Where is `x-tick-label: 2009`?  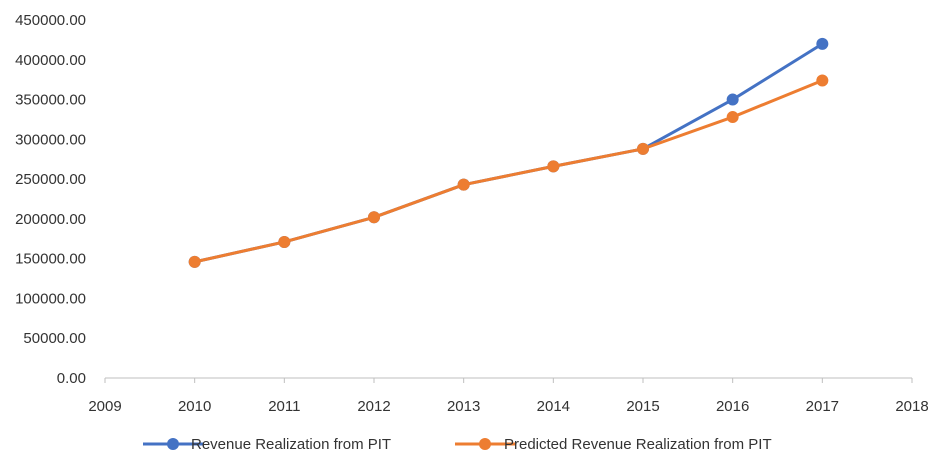
x-tick-label: 2009 is located at coordinates (104, 406).